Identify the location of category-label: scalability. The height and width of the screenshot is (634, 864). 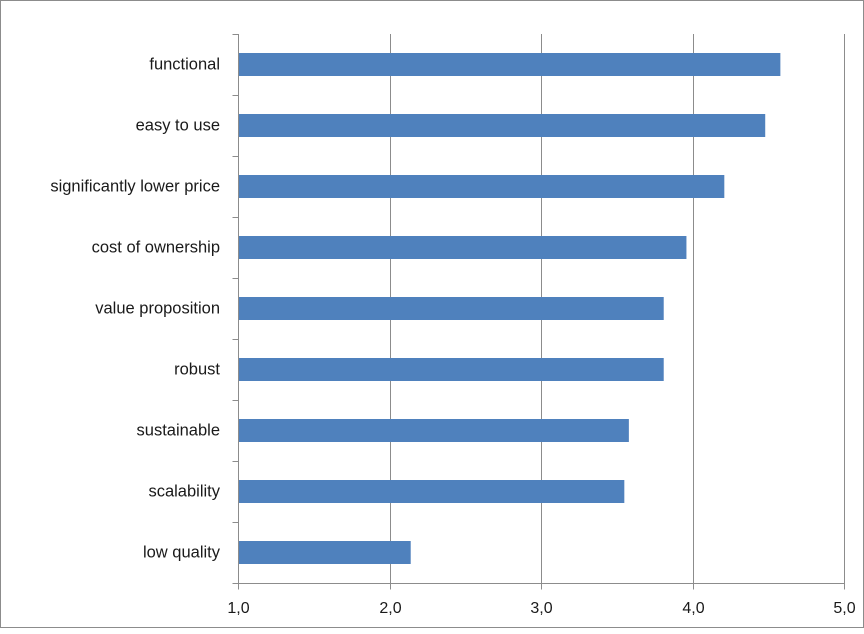
(184, 492).